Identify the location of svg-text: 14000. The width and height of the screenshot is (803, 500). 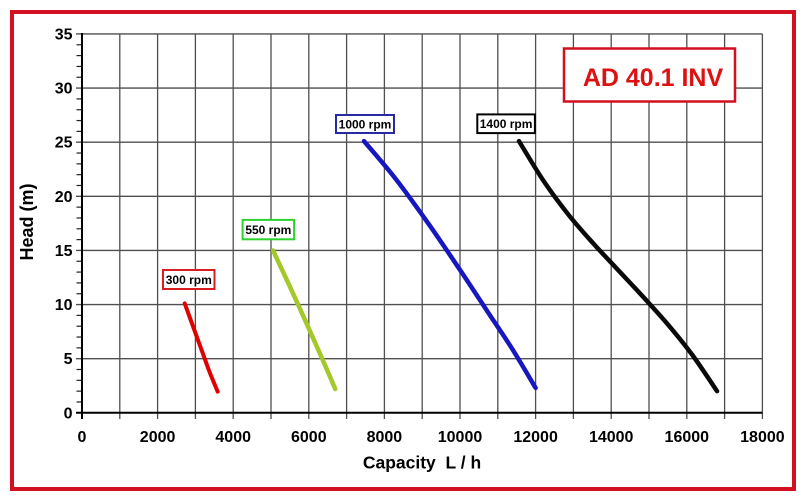
(611, 437).